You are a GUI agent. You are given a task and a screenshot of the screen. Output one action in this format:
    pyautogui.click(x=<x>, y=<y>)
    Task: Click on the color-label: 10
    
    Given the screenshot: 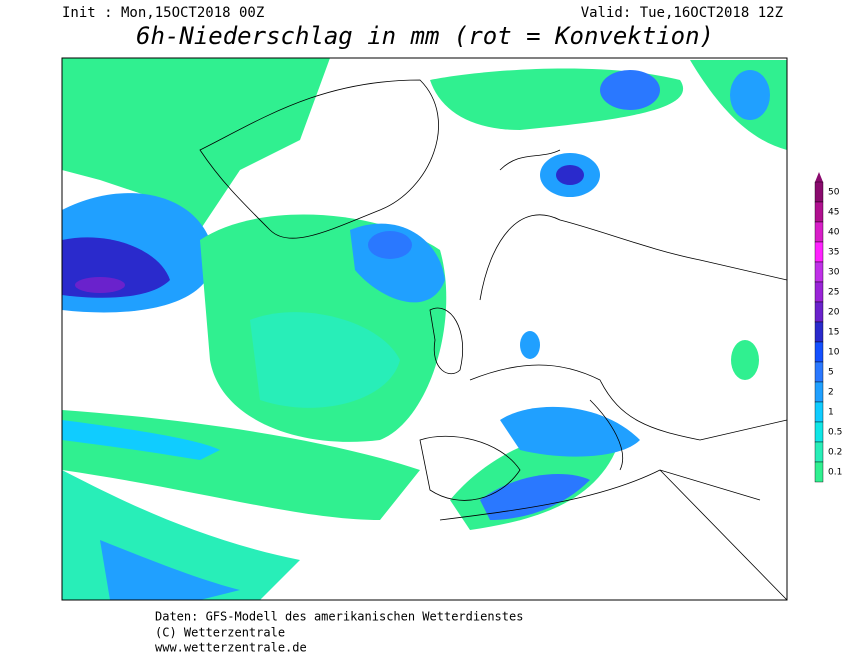 What is the action you would take?
    pyautogui.click(x=834, y=353)
    